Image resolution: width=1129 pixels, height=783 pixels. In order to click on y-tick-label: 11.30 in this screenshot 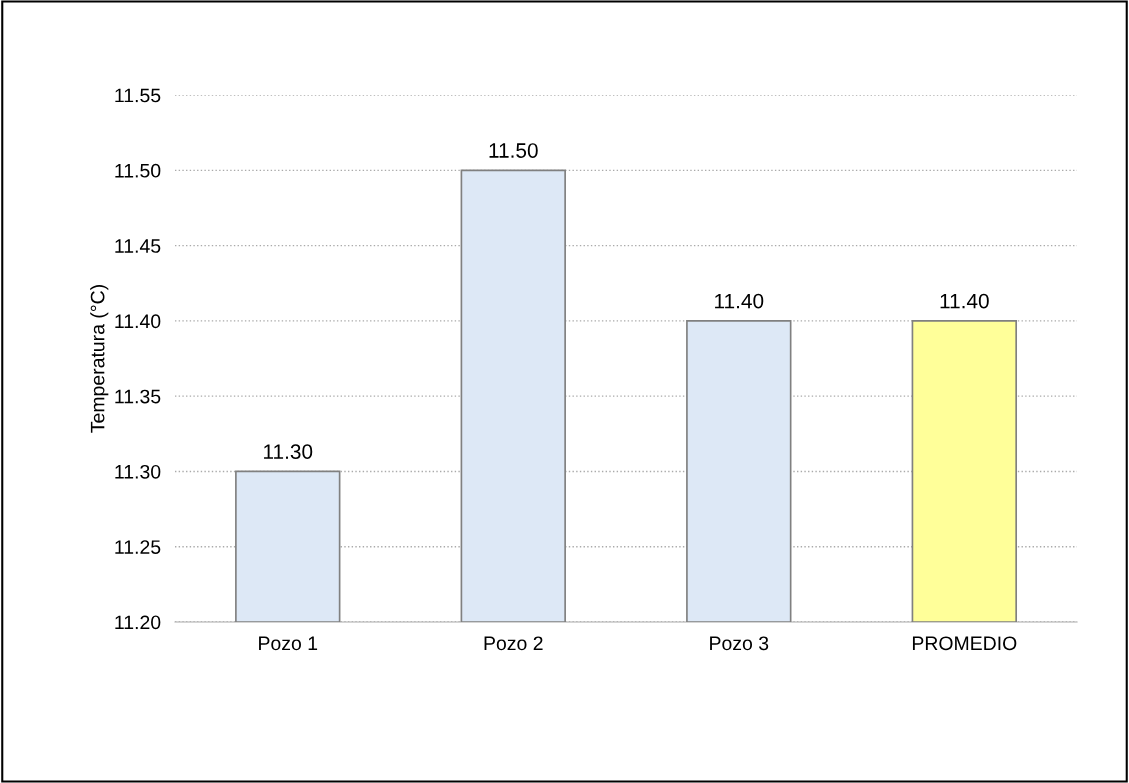, I will do `click(138, 471)`.